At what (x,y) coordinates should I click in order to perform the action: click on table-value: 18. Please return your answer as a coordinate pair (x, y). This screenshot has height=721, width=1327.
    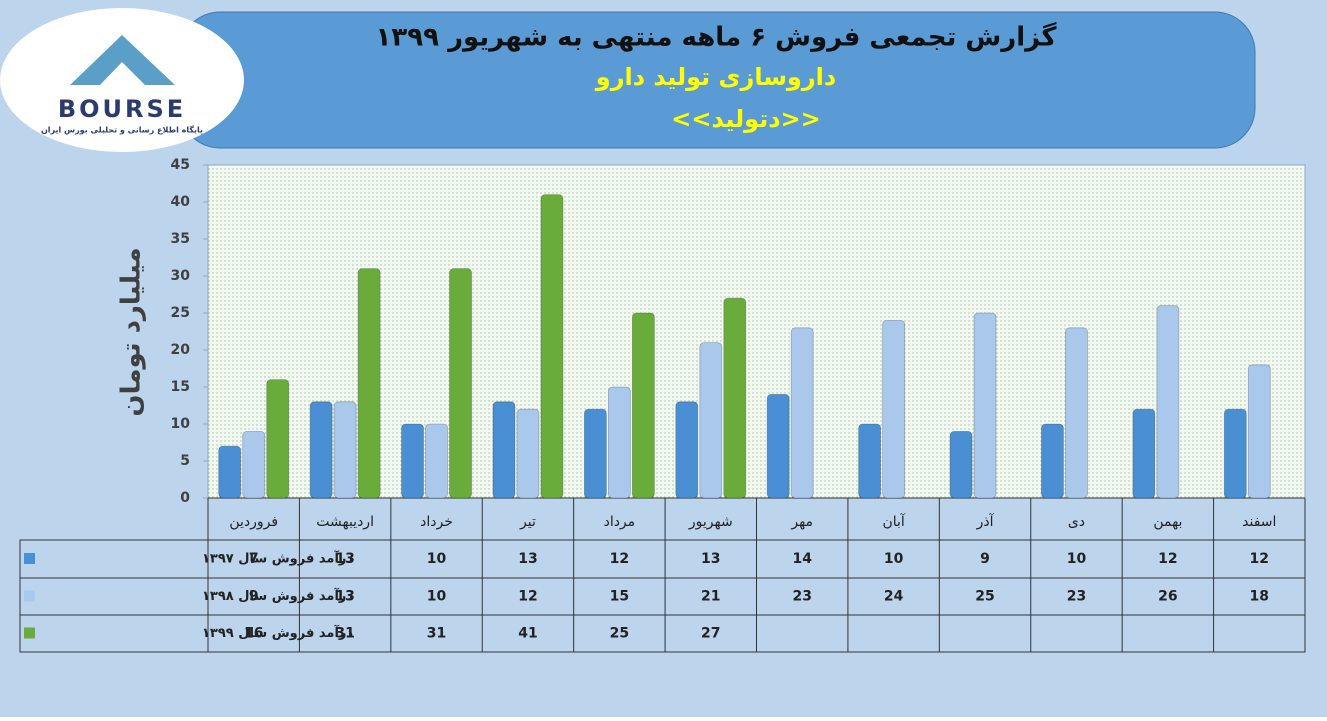
    Looking at the image, I should click on (1259, 597).